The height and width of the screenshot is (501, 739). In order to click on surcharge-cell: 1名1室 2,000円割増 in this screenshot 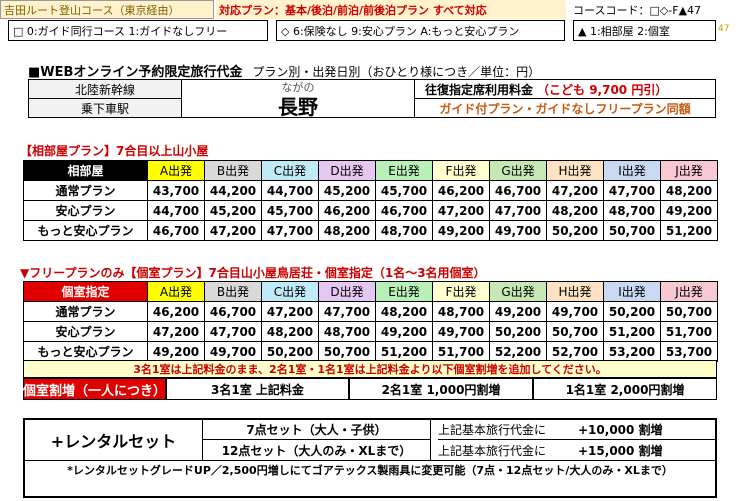, I will do `click(625, 389)`.